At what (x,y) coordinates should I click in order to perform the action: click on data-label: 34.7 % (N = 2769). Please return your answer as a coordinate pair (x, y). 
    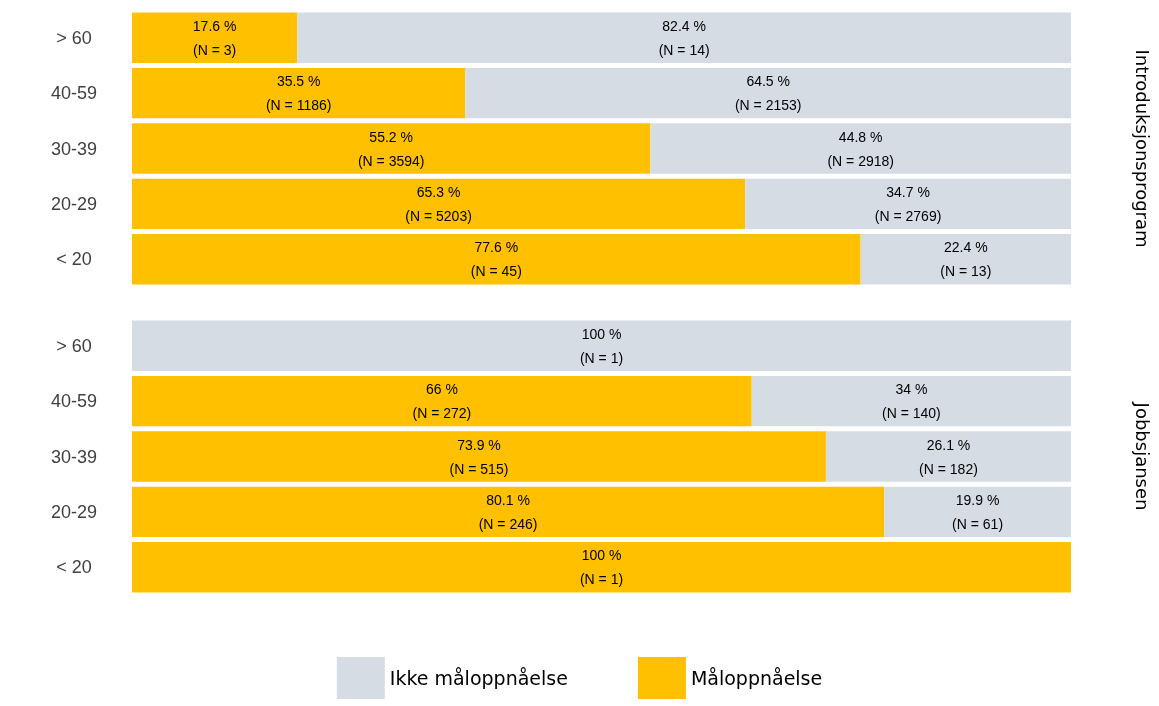
    Looking at the image, I should click on (908, 203).